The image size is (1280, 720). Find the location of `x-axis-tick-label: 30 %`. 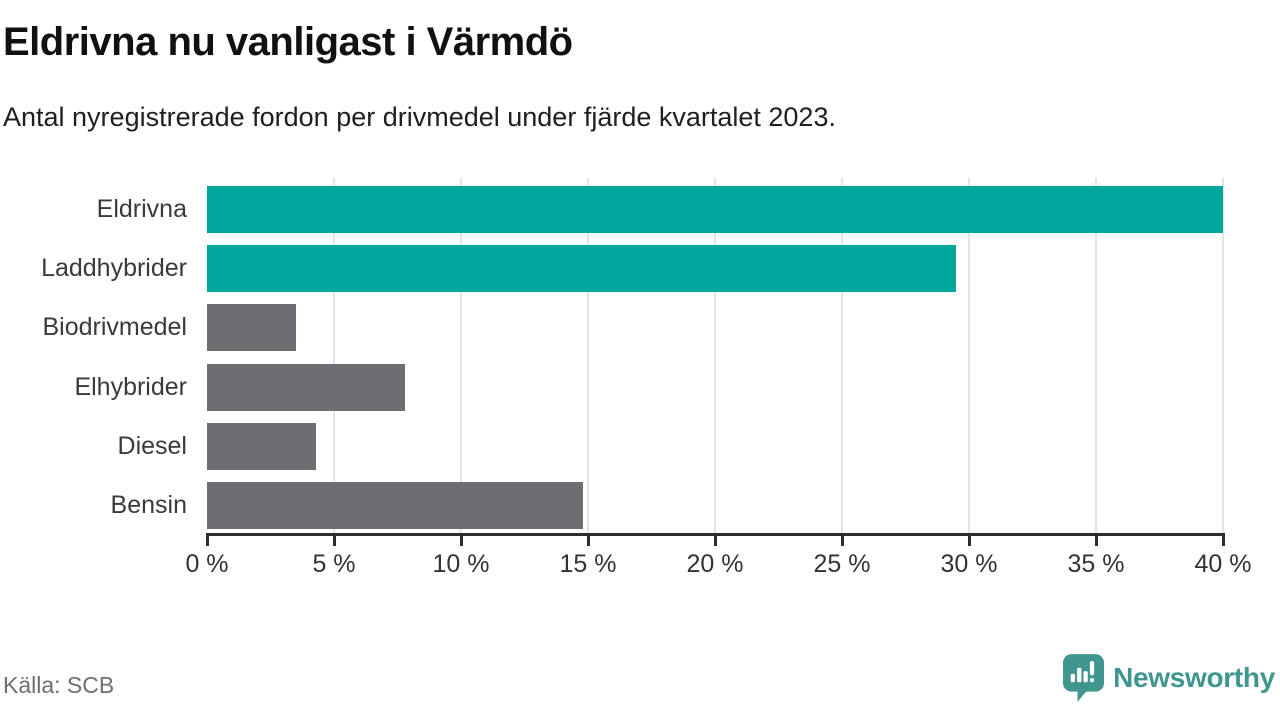

x-axis-tick-label: 30 % is located at coordinates (969, 564).